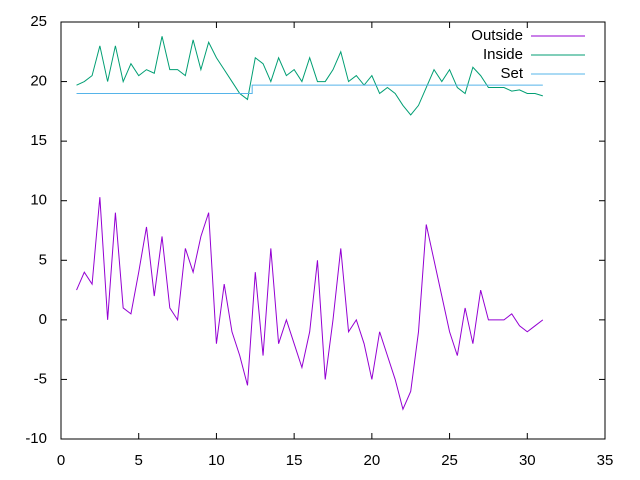 The width and height of the screenshot is (640, 480). Describe the element at coordinates (38, 140) in the screenshot. I see `y-tick-label: 15` at that location.